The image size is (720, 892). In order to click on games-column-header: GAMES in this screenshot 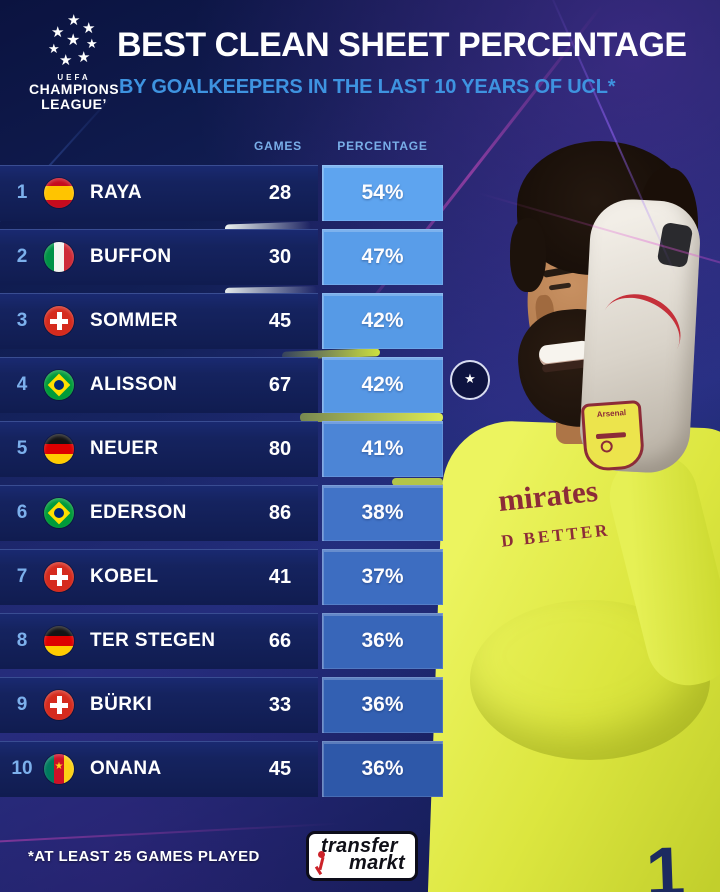, I will do `click(277, 146)`.